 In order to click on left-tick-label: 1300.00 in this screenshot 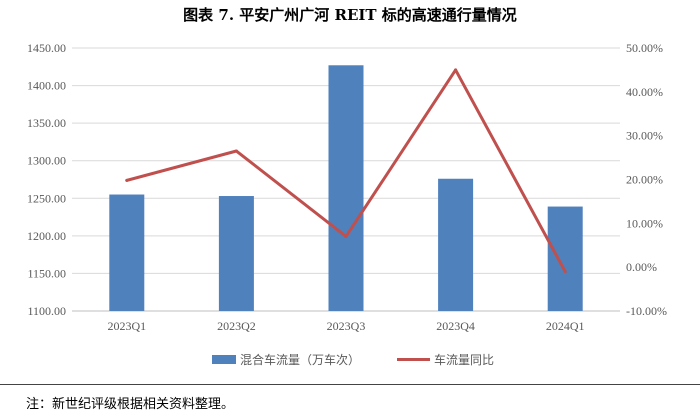, I will do `click(46, 161)`.